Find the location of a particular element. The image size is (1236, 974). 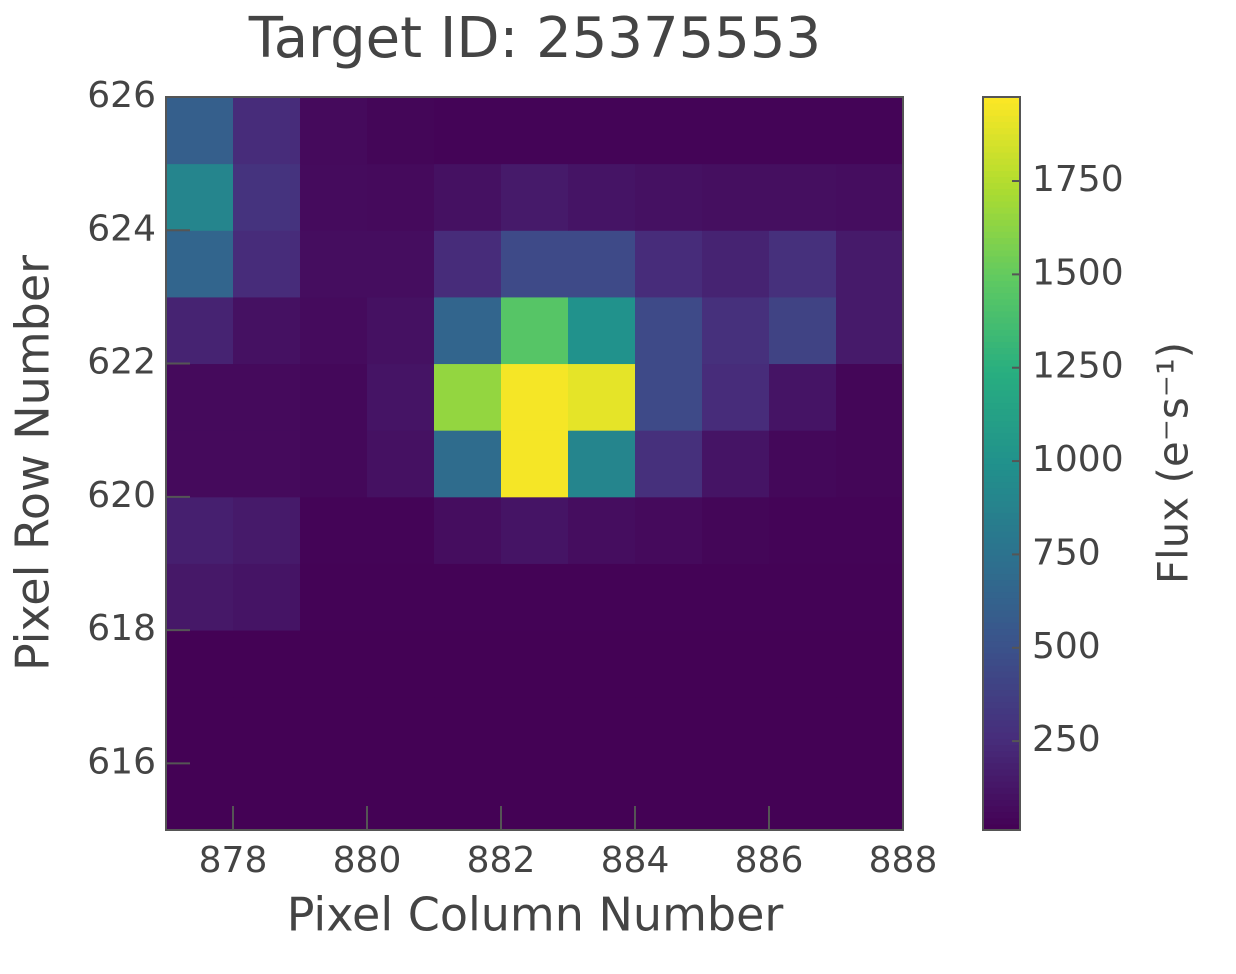

y-tick-label: 622 is located at coordinates (121, 362).